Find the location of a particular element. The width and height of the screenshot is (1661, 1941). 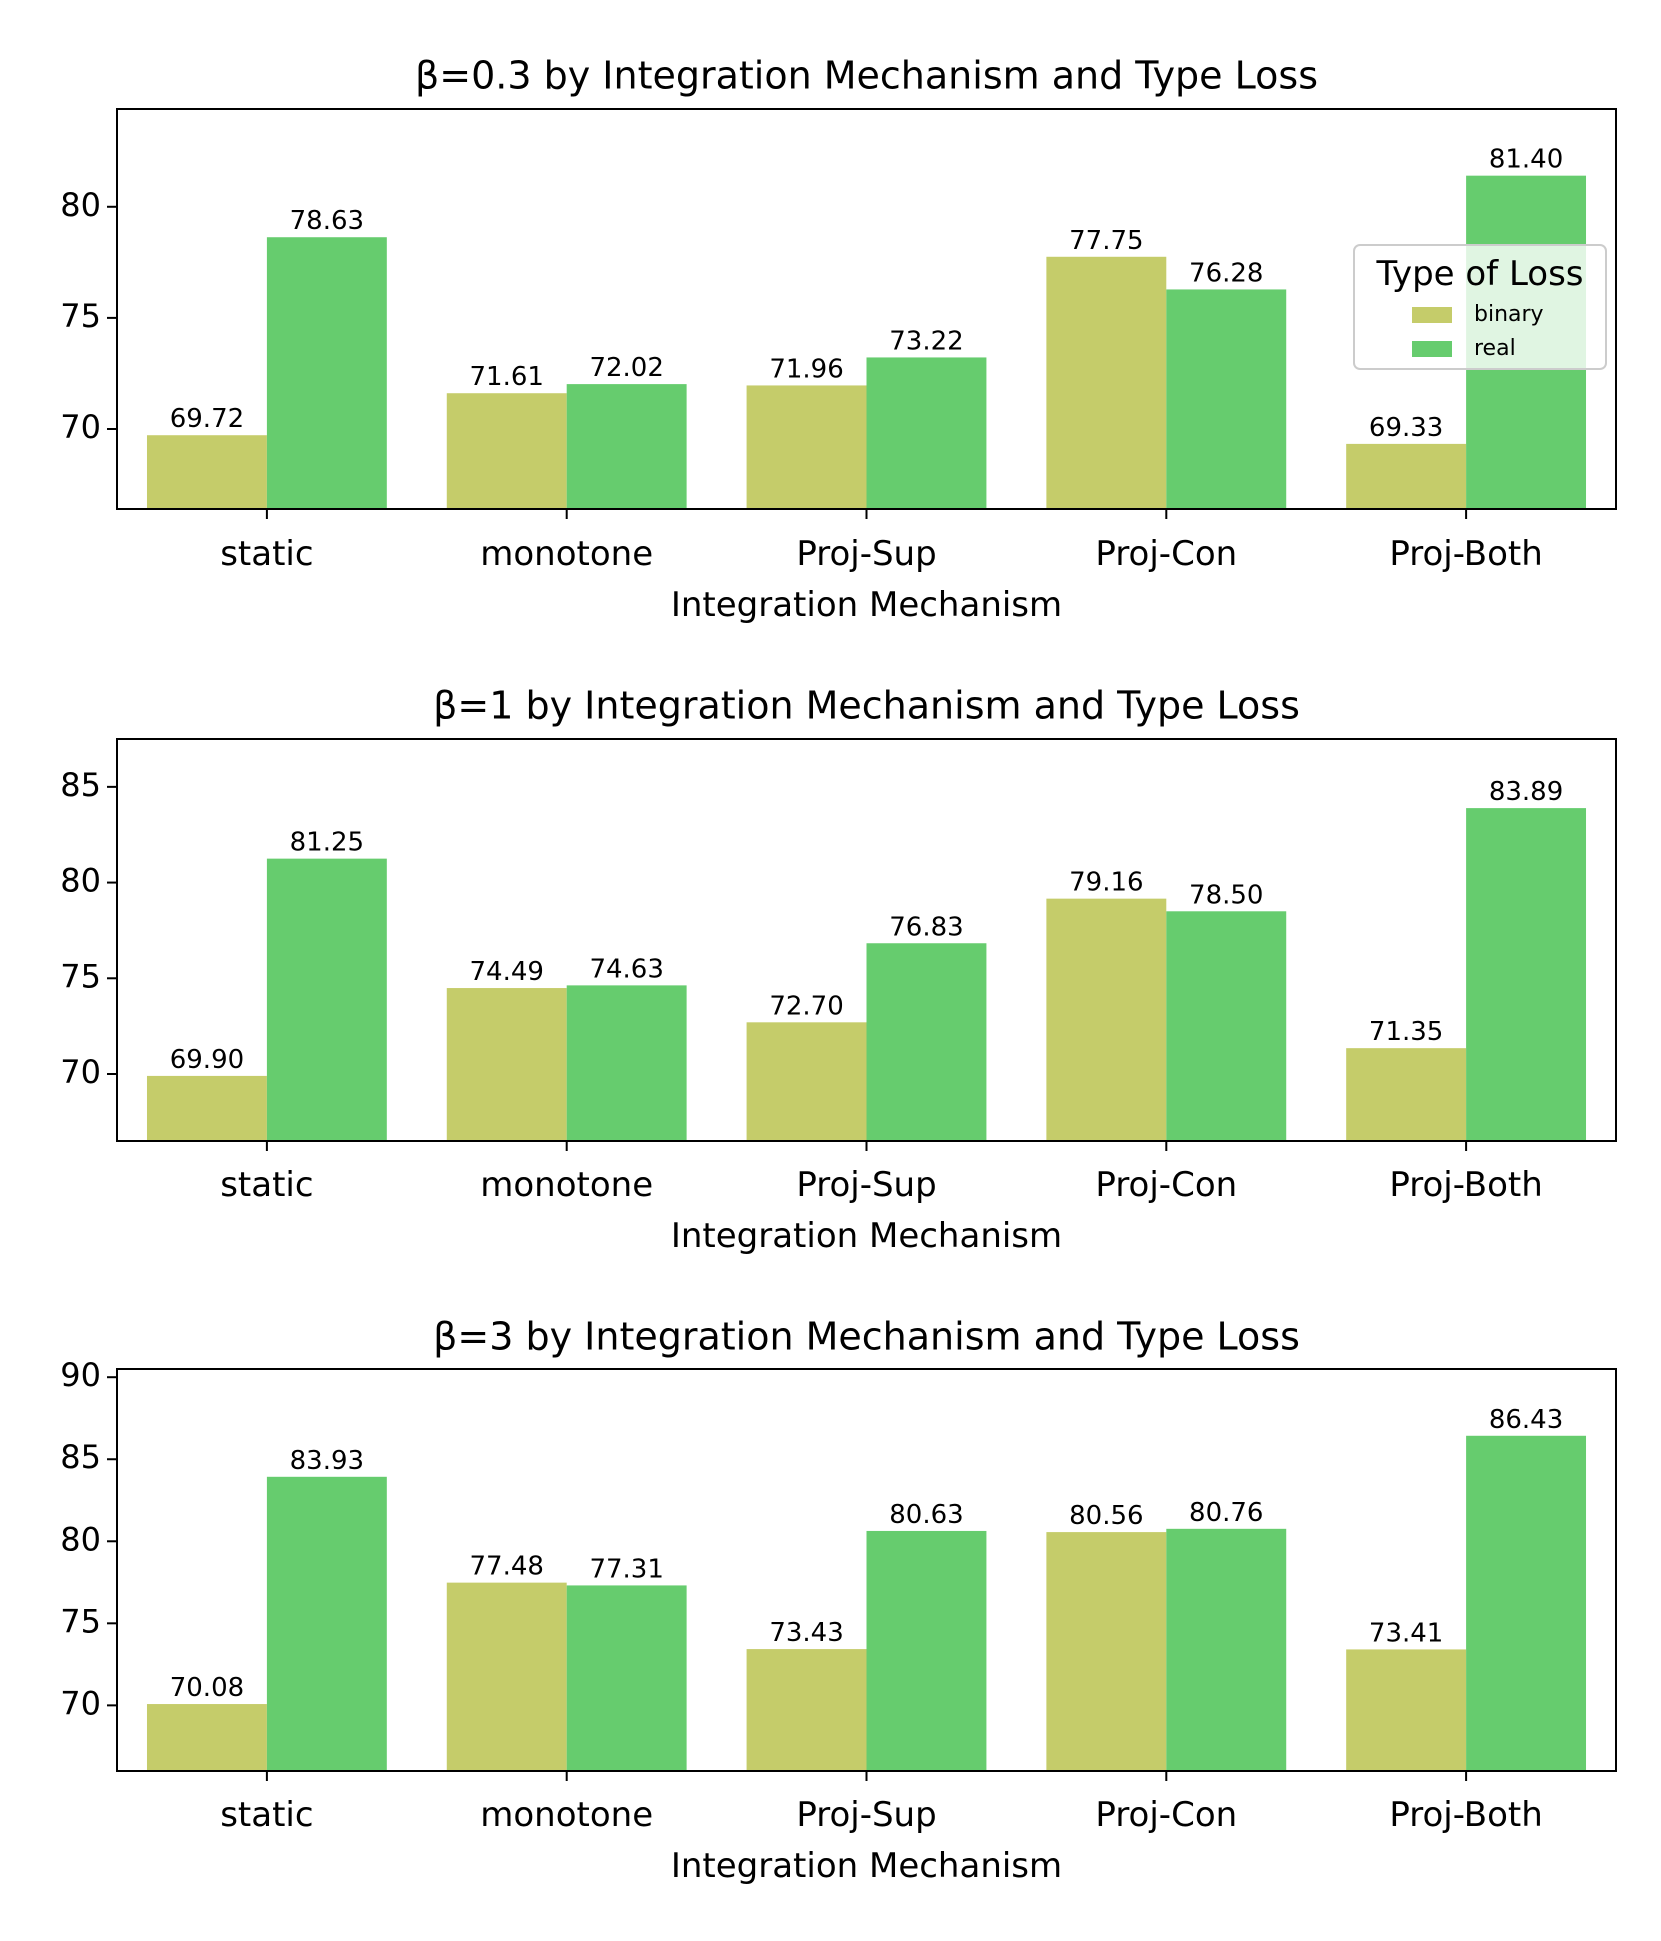

data-label-real-monotone: 72.02 is located at coordinates (626, 368).